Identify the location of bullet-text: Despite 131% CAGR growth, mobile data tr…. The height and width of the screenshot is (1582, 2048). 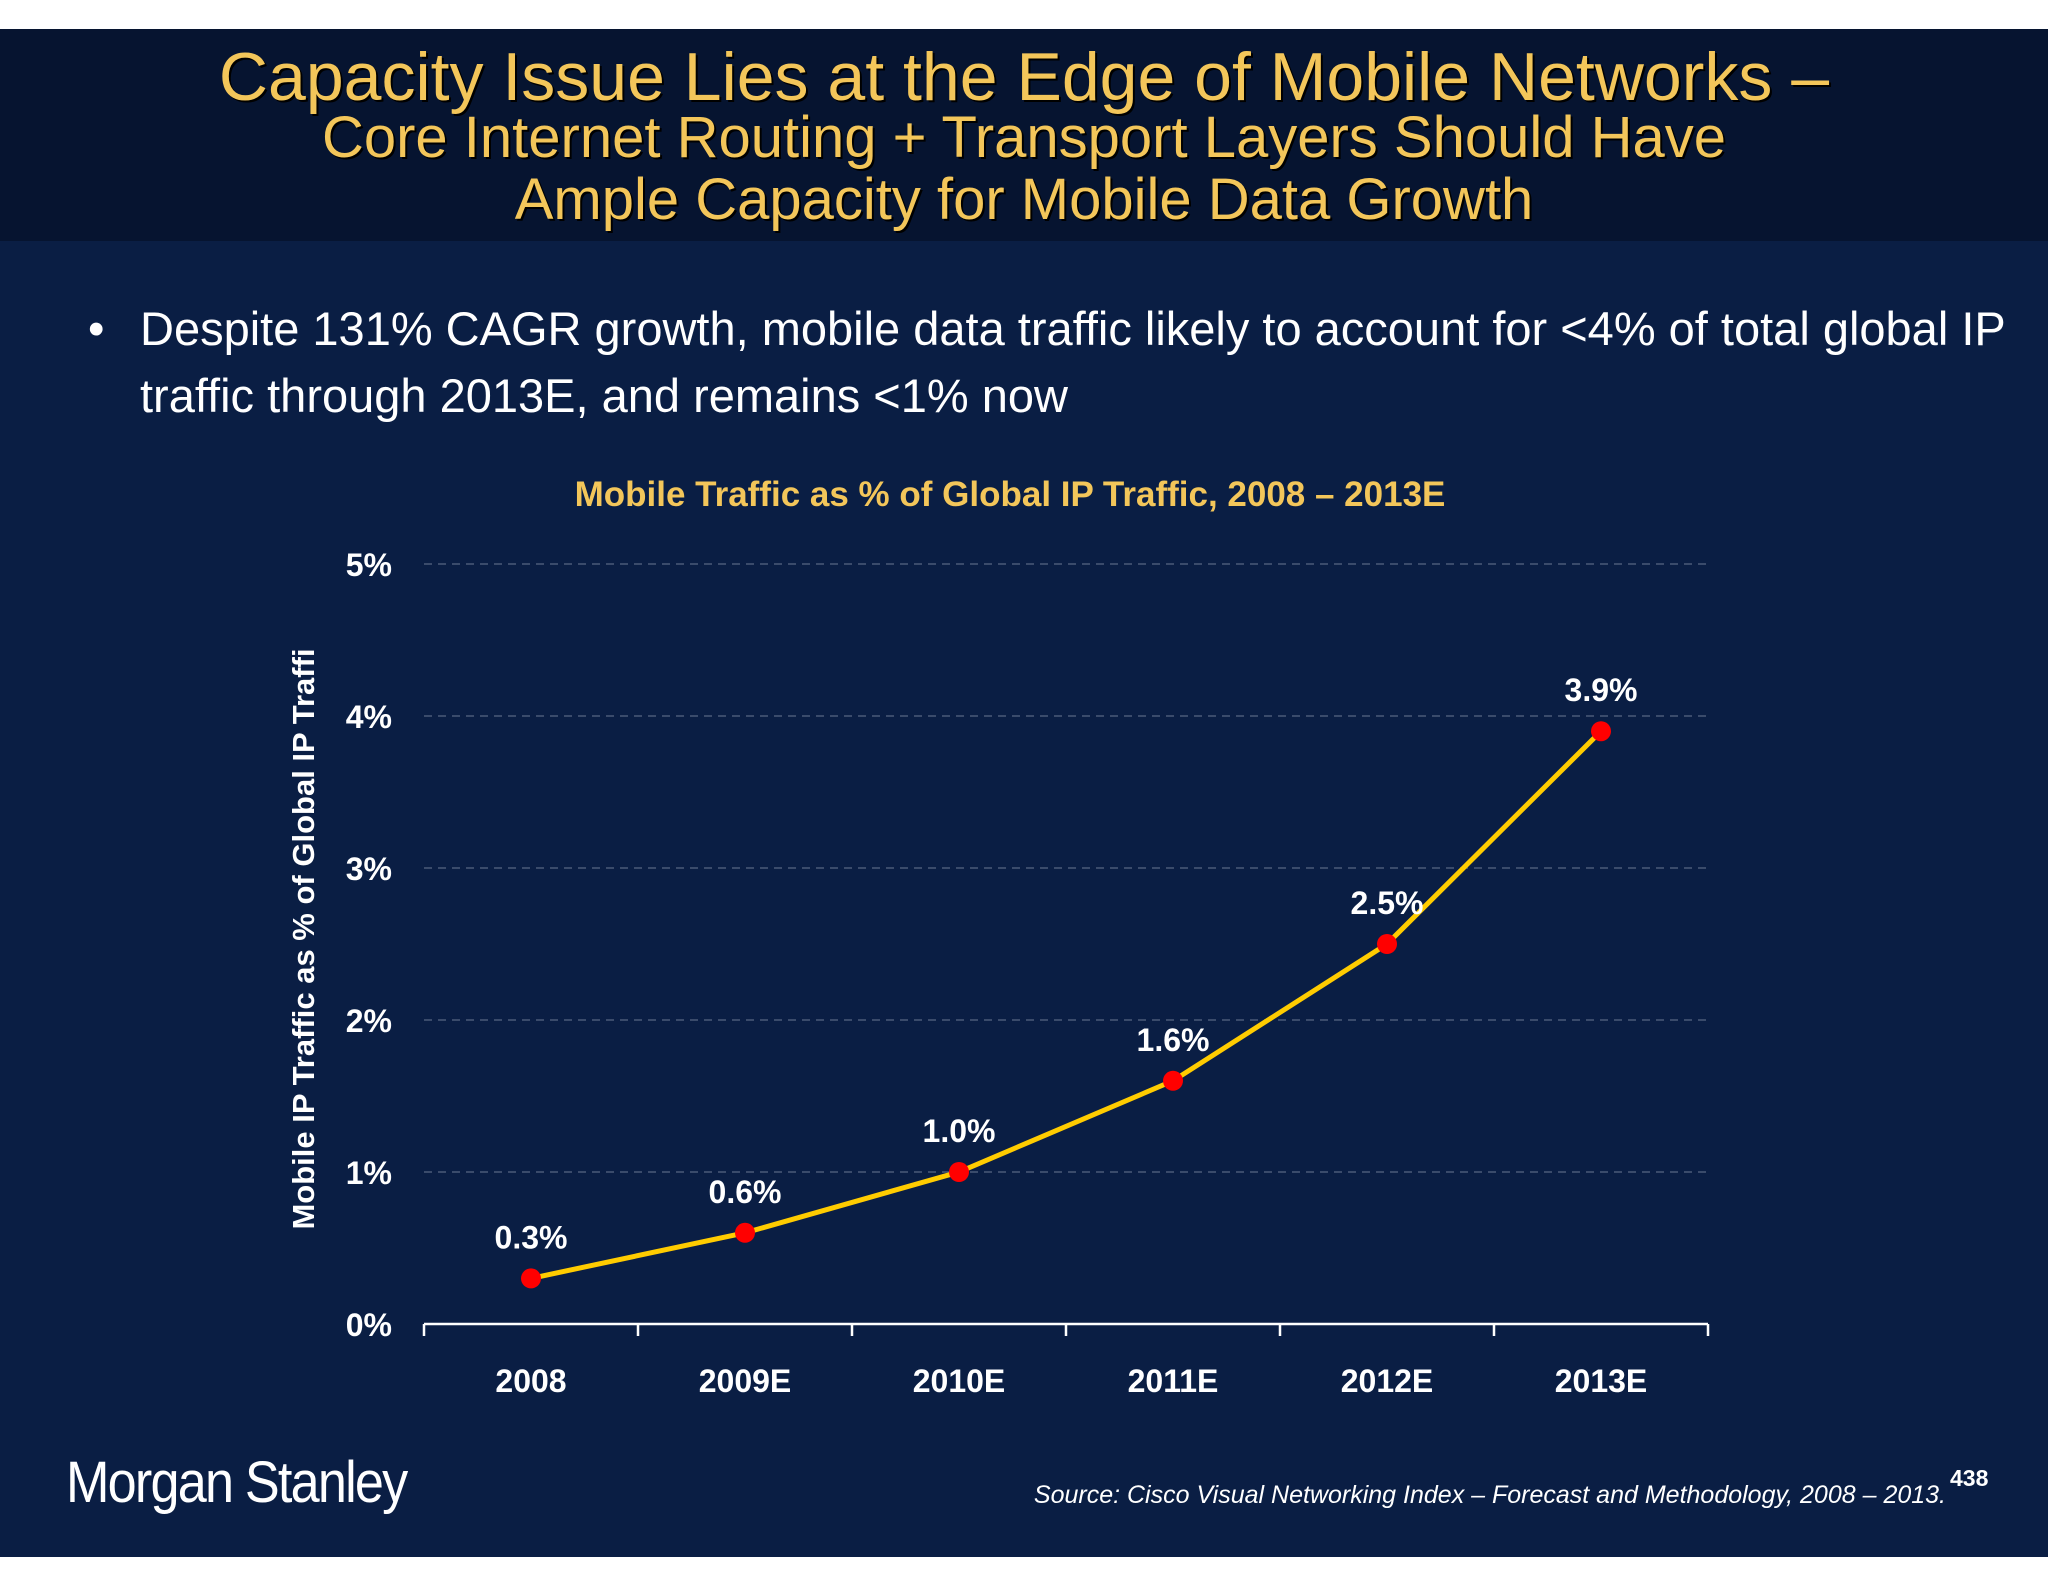
(1072, 362).